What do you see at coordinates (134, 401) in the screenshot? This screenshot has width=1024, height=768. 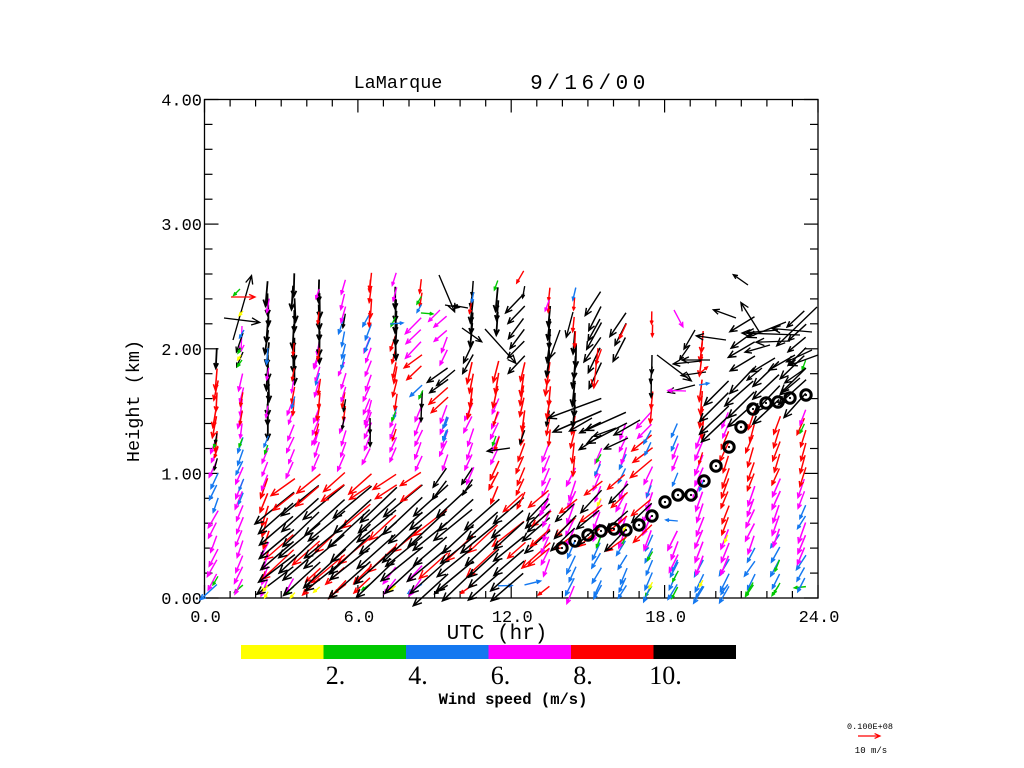 I see `svg-text: Height (km)` at bounding box center [134, 401].